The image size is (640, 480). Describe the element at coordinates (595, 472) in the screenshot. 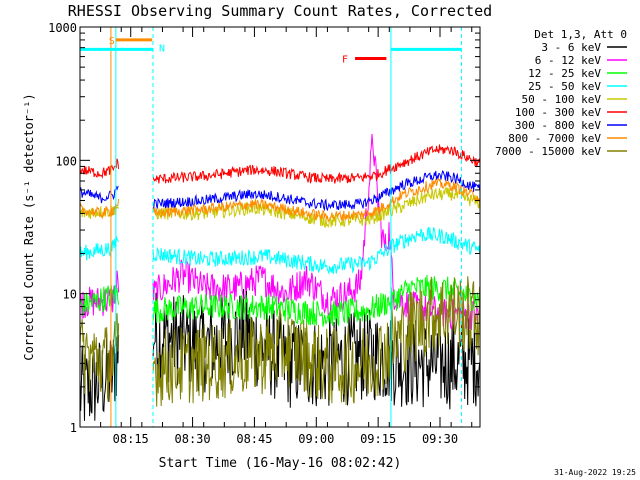

I see `generated-date: 31-Aug-2022 19:25` at that location.